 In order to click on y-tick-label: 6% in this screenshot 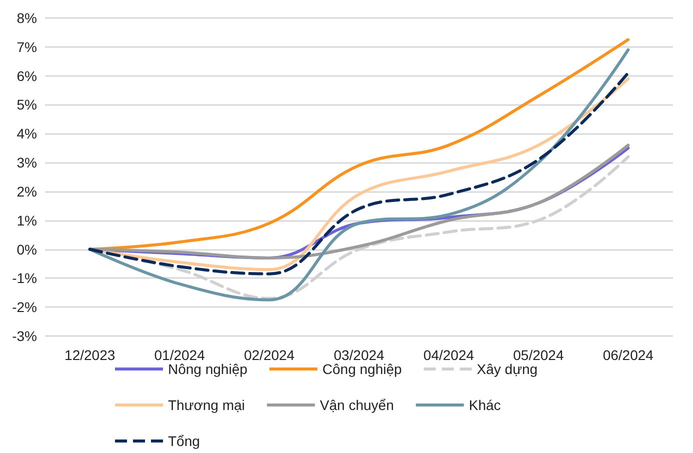, I will do `click(26, 76)`.